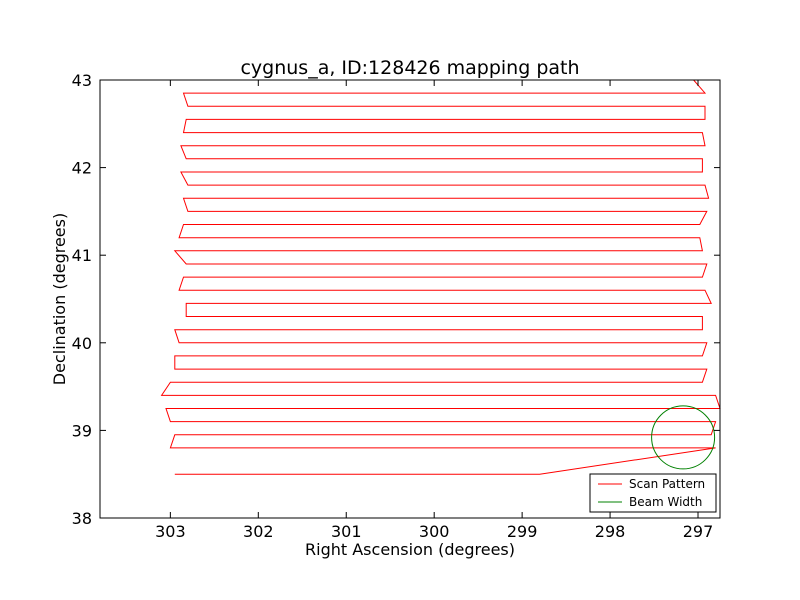 The height and width of the screenshot is (600, 800). I want to click on x-tick-label: 303, so click(170, 531).